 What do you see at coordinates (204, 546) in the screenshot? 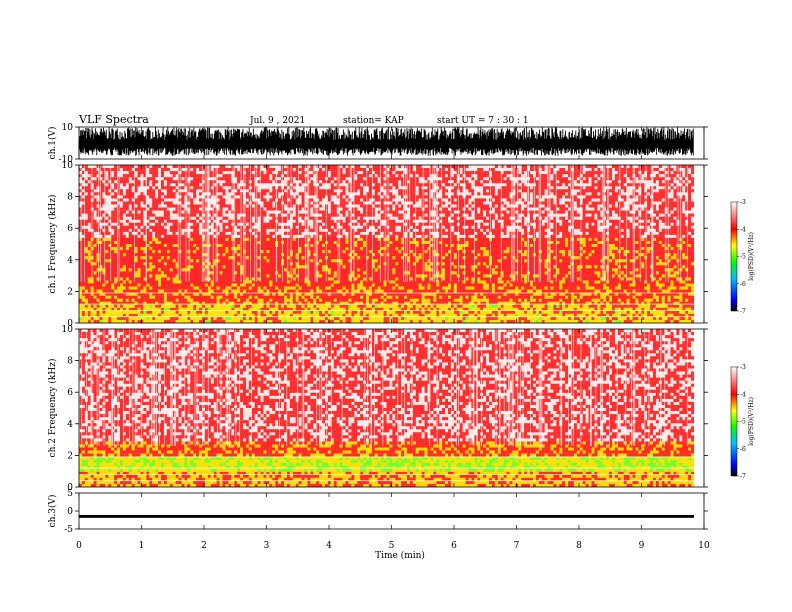
I see `x-tick-label: 2` at bounding box center [204, 546].